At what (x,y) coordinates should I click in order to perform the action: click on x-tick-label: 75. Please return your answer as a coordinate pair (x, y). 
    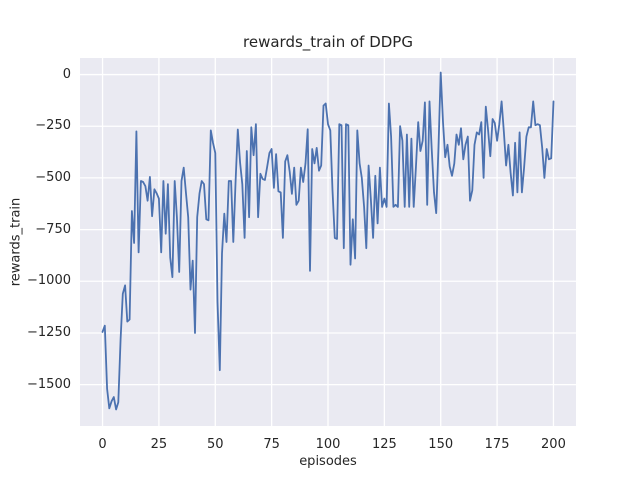
    Looking at the image, I should click on (271, 444).